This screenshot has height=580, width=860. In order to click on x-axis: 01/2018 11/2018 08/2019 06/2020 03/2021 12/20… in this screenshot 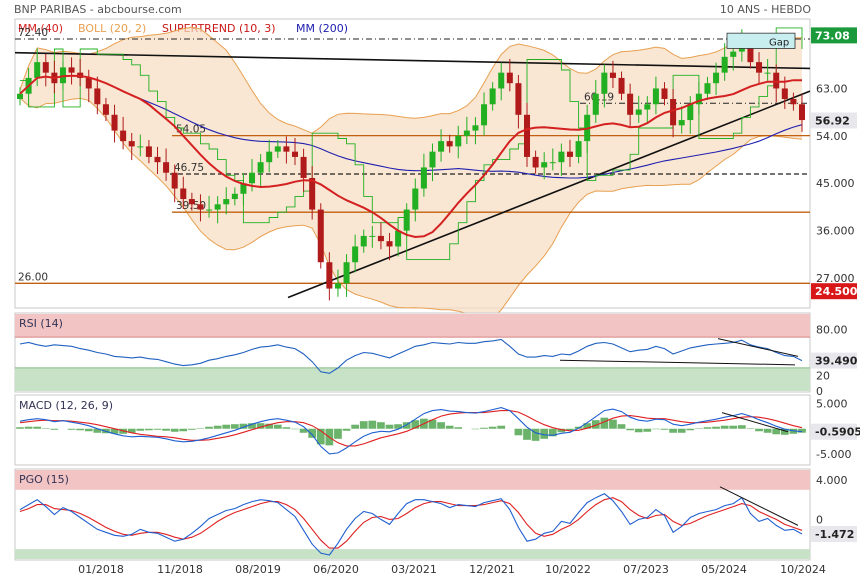, I will do `click(452, 569)`.